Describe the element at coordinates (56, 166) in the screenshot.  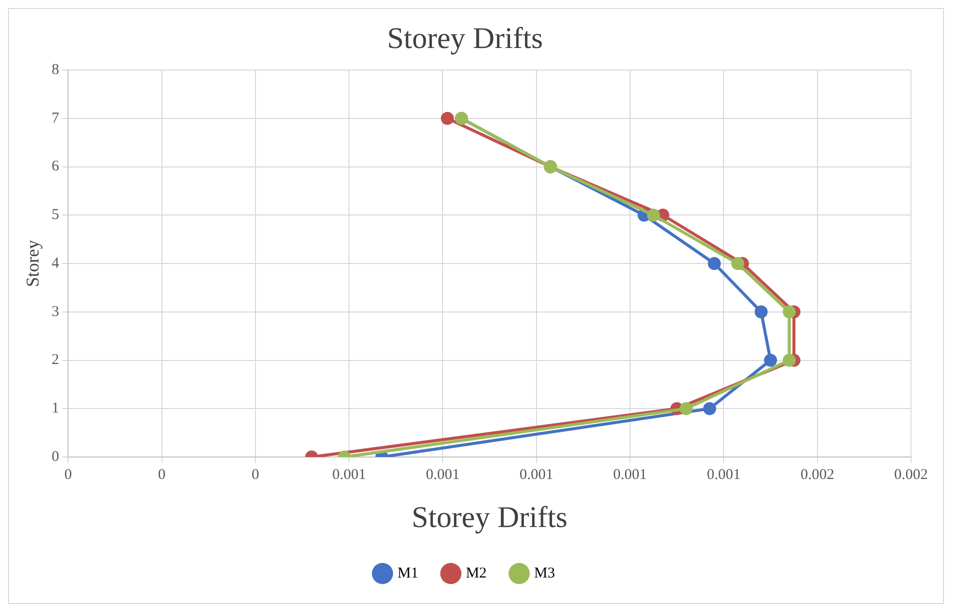
I see `y-tick-label: 6` at that location.